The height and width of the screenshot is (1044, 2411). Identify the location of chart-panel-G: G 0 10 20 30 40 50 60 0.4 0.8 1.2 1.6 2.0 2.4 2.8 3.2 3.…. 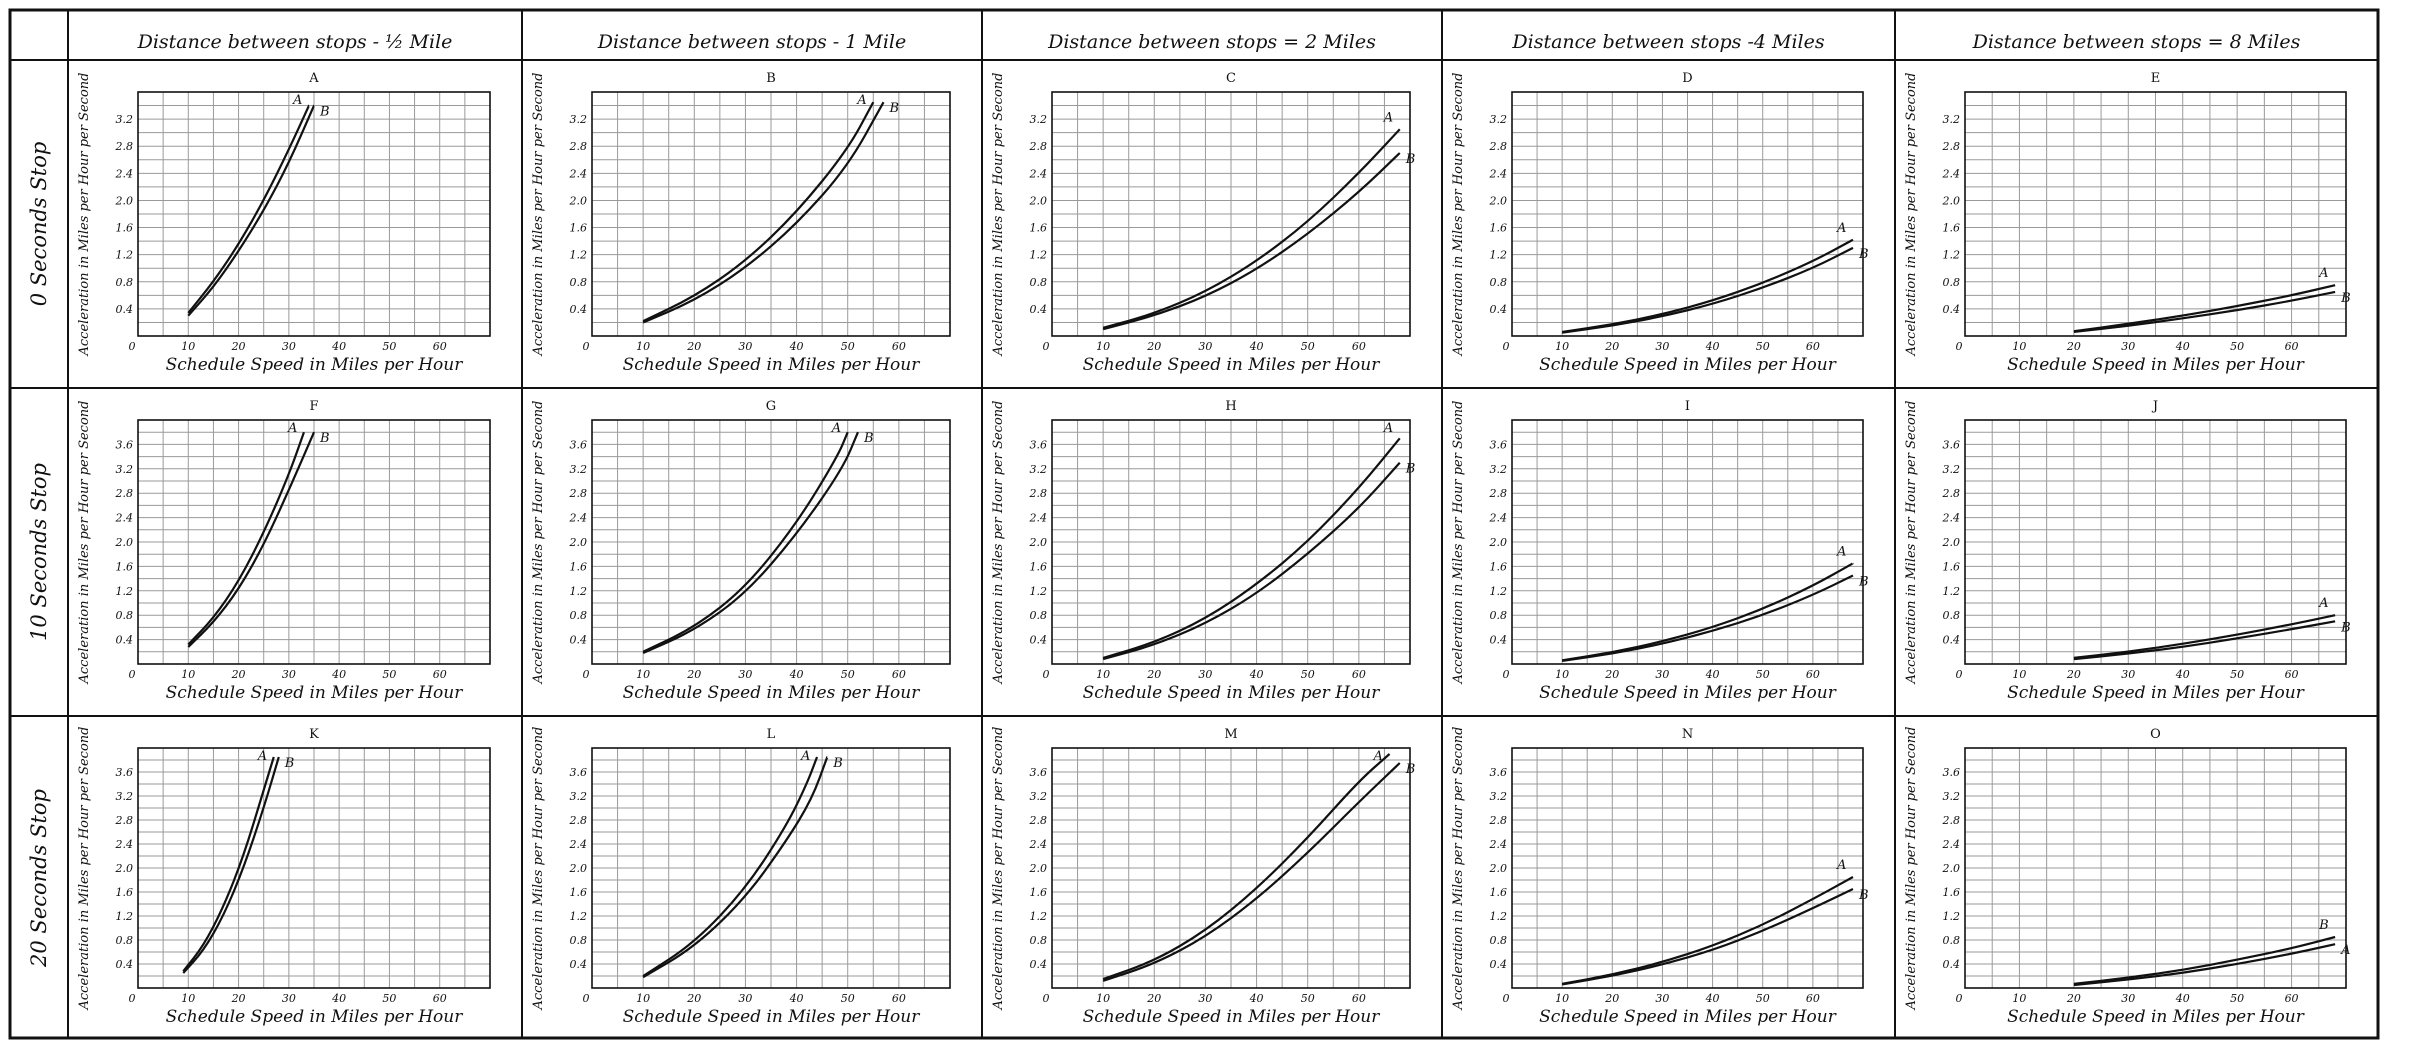
(741, 551).